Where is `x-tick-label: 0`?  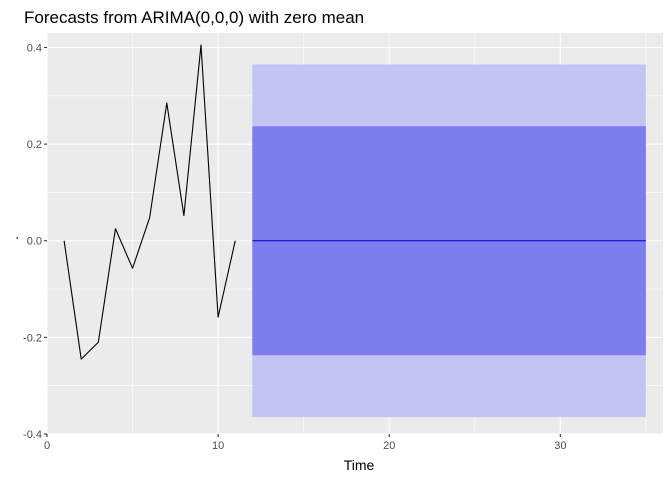
x-tick-label: 0 is located at coordinates (47, 446).